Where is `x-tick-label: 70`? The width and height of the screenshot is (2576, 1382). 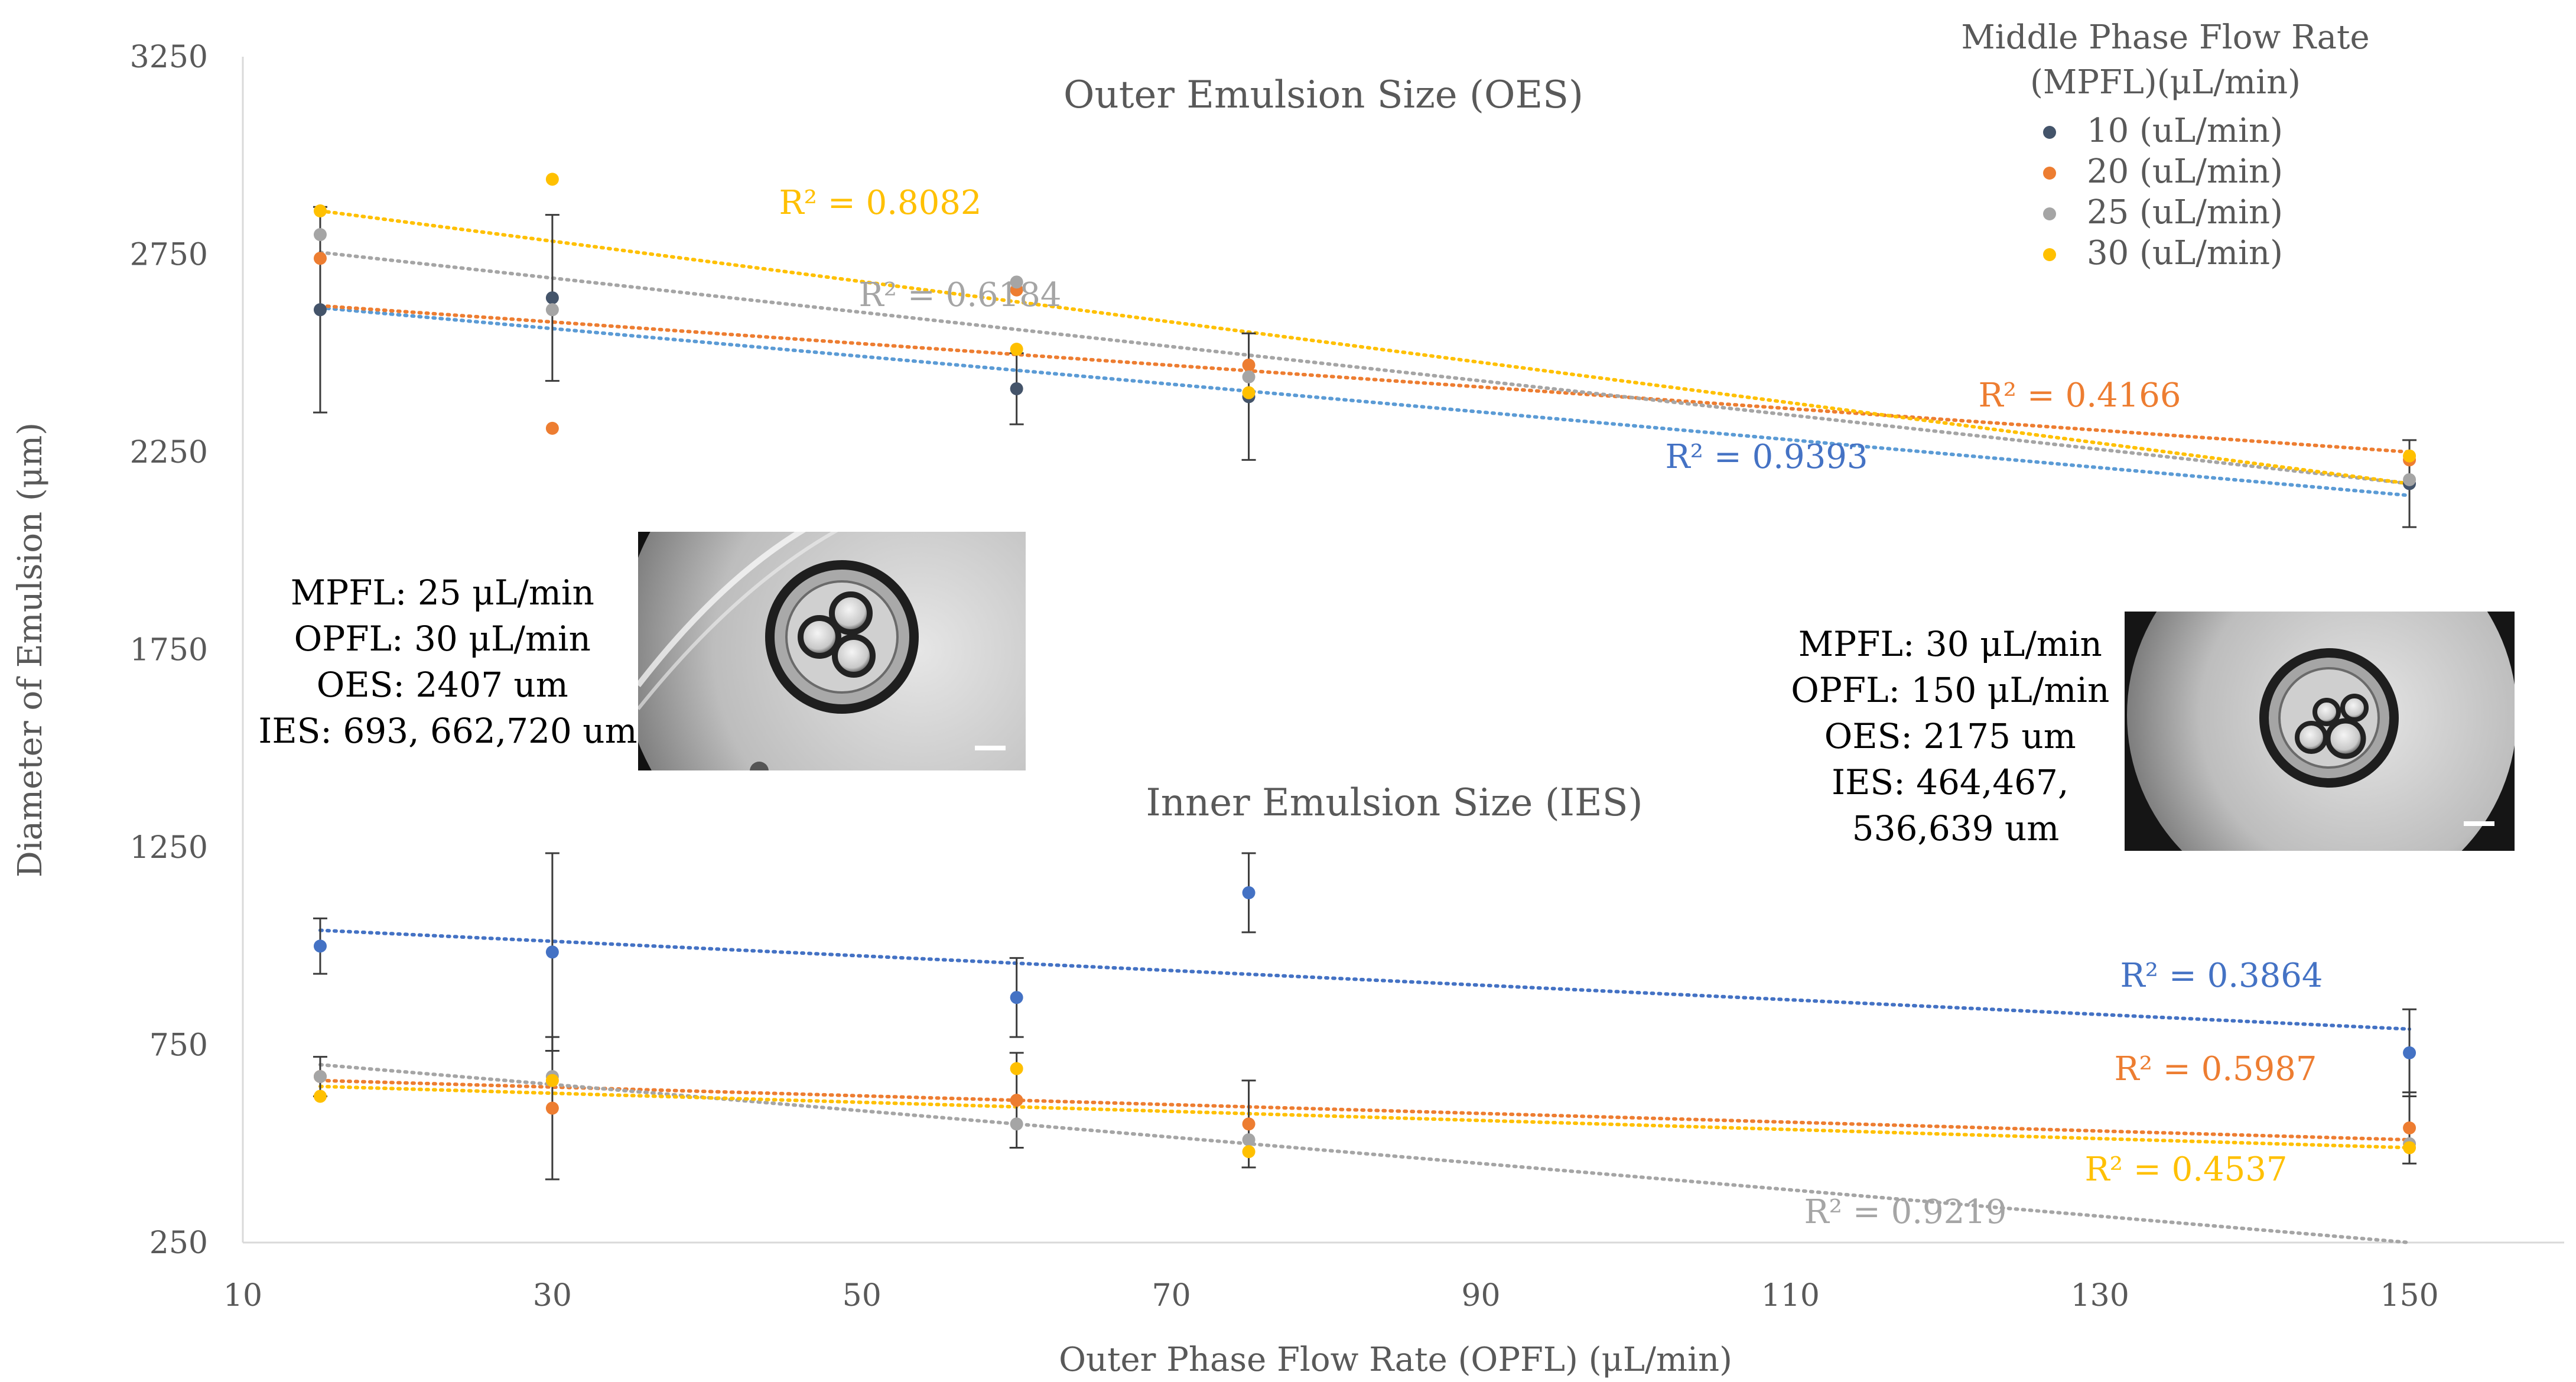
x-tick-label: 70 is located at coordinates (1171, 1295).